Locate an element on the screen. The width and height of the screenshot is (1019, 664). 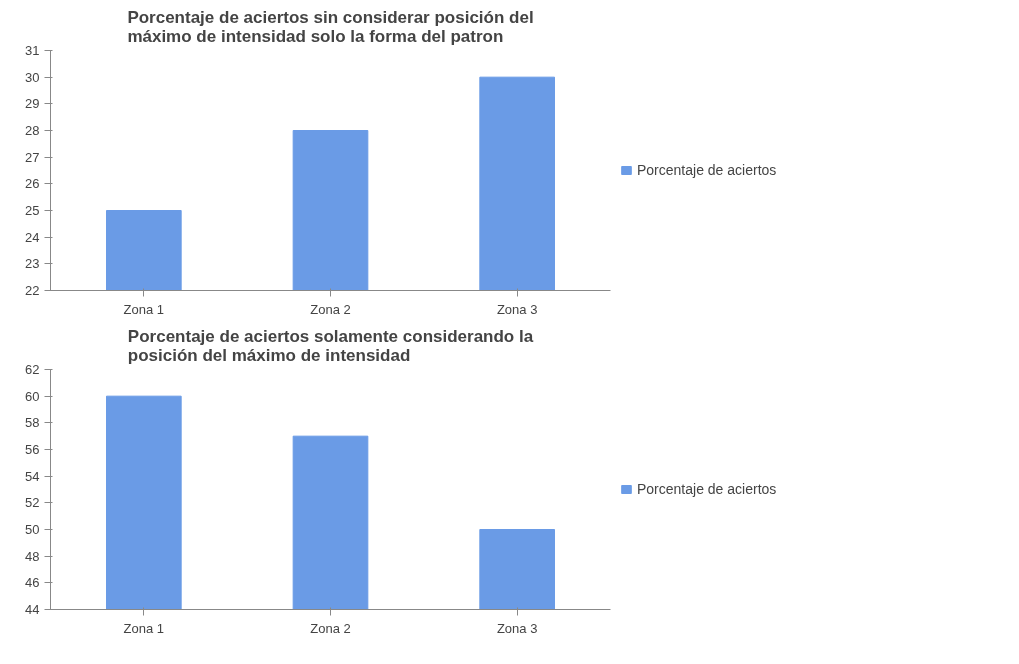
y-tick-label: 28 is located at coordinates (32, 130).